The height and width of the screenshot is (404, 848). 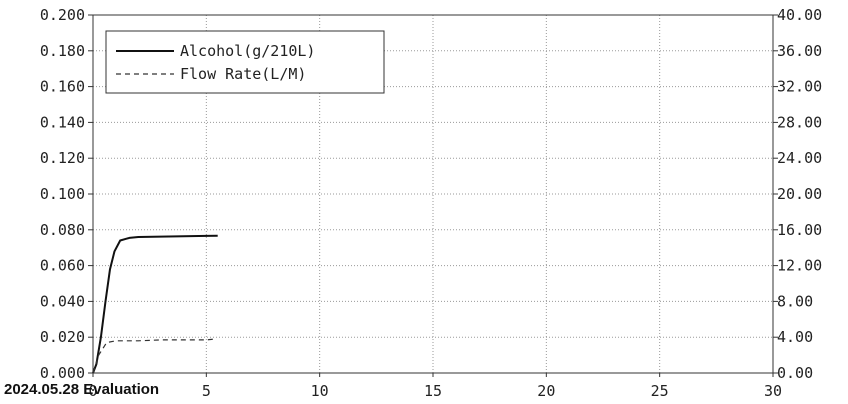 What do you see at coordinates (62, 194) in the screenshot?
I see `left-tick-label: 0.100` at bounding box center [62, 194].